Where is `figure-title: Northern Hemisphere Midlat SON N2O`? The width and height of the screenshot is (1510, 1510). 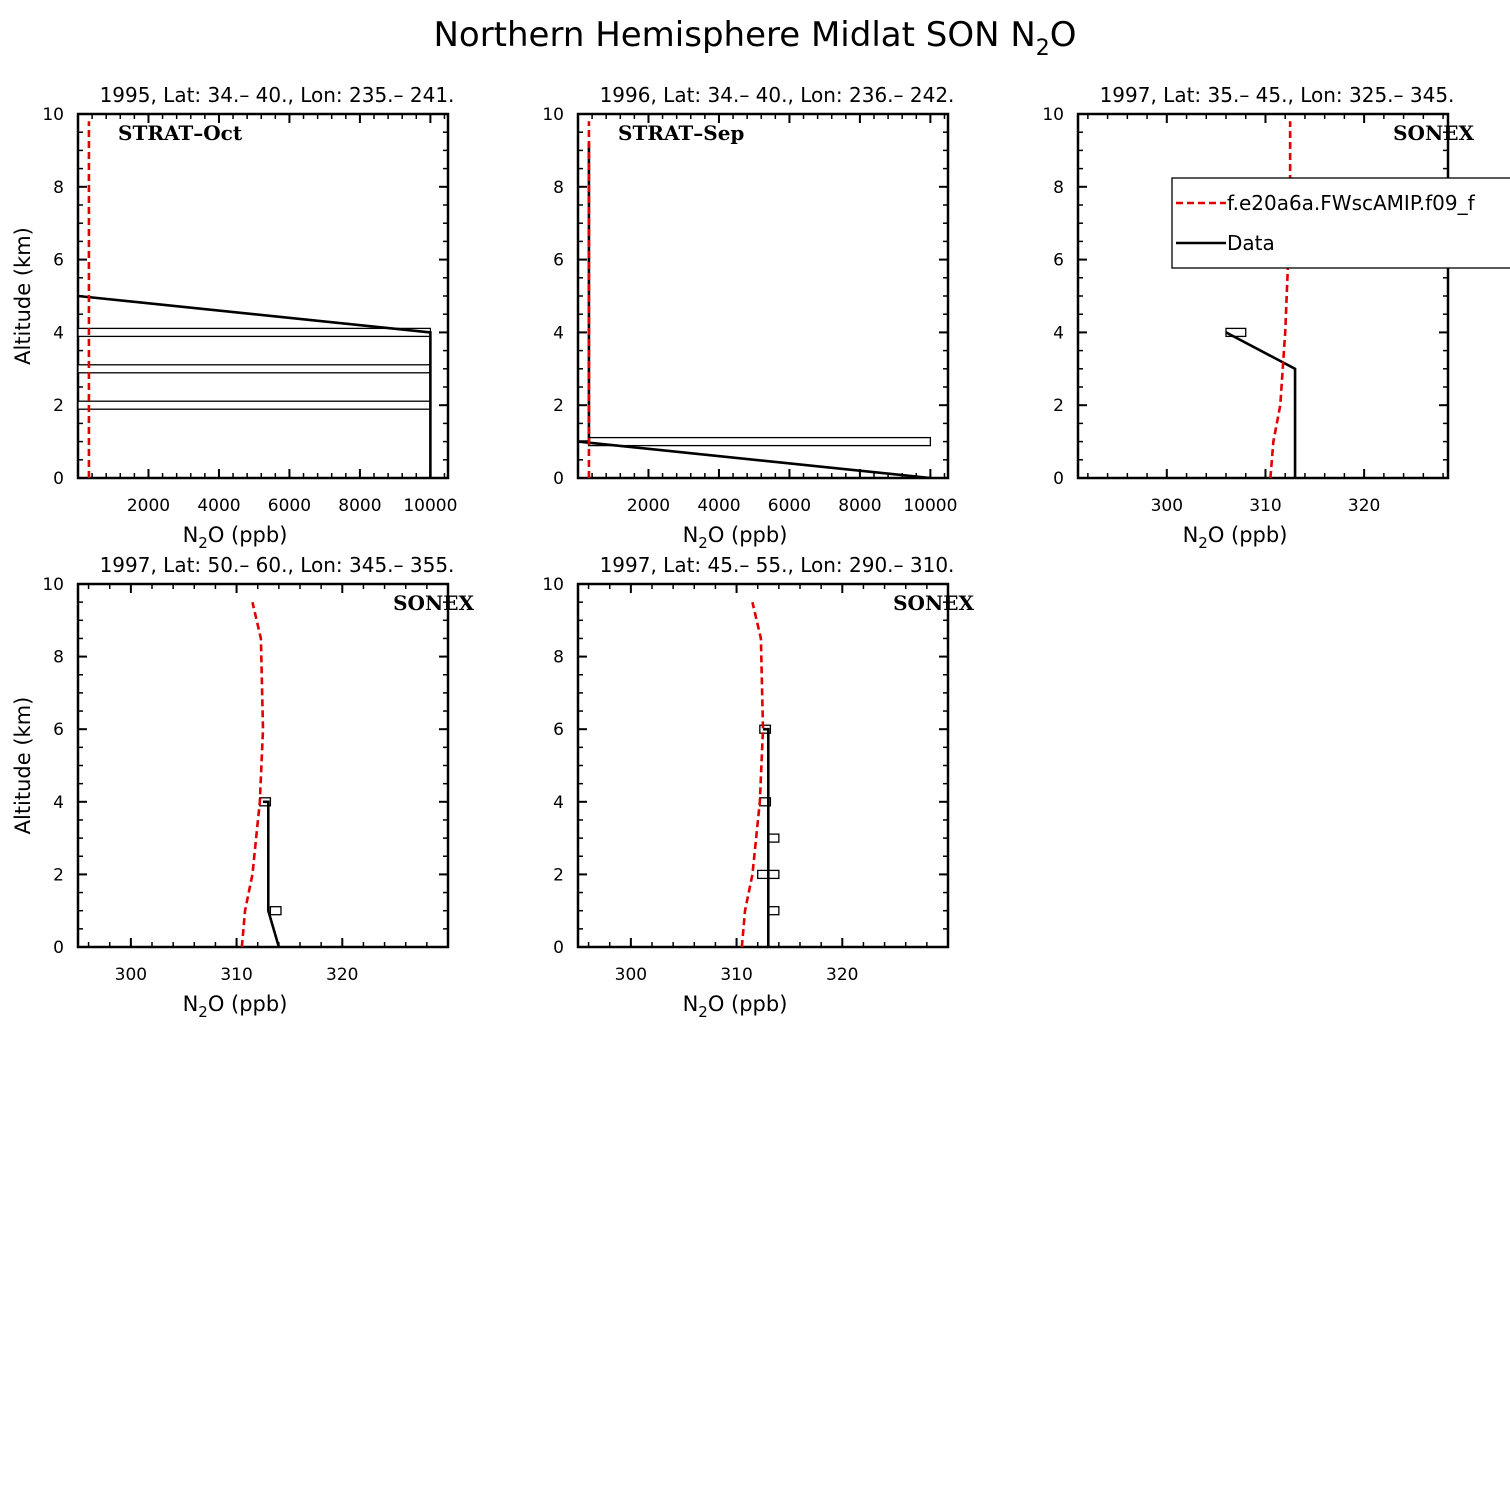
figure-title: Northern Hemisphere Midlat SON N2O is located at coordinates (754, 38).